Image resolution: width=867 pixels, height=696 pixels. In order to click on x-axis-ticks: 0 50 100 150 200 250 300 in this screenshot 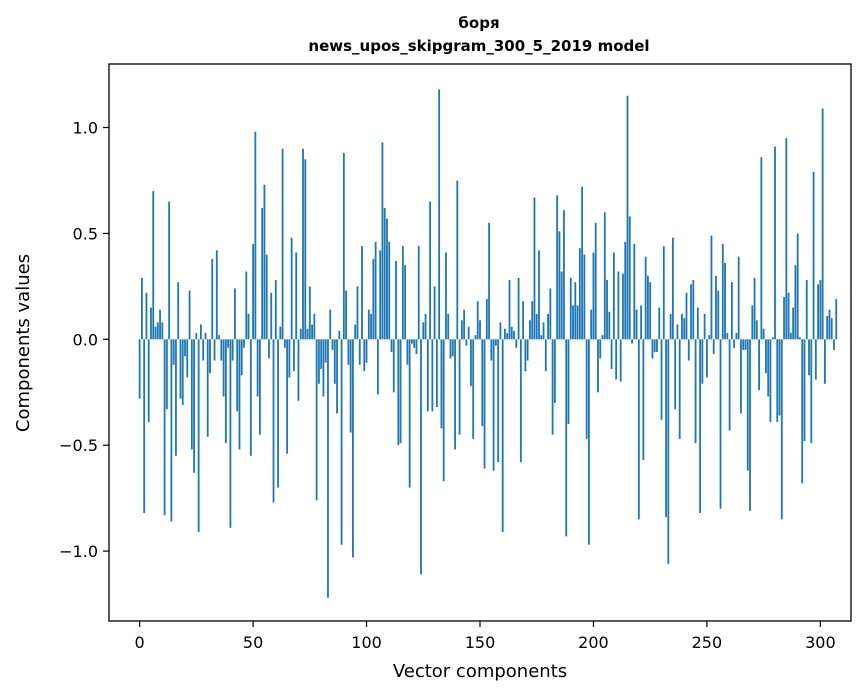, I will do `click(485, 636)`.